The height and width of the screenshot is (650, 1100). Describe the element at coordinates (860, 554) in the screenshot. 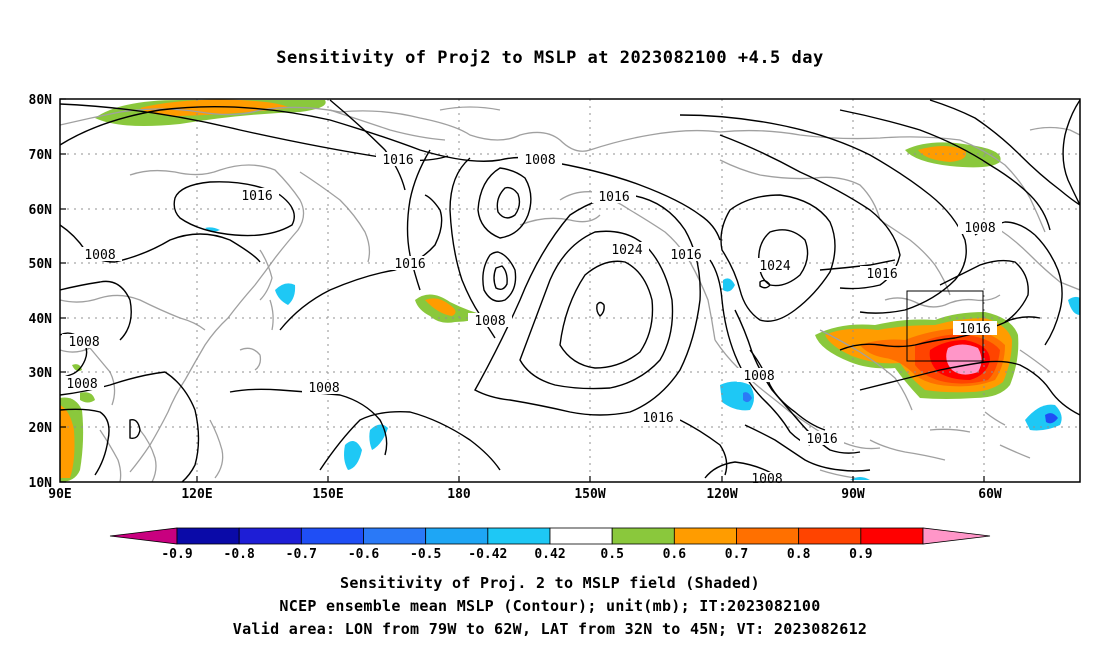

I see `colorbar-label: 0.9` at that location.